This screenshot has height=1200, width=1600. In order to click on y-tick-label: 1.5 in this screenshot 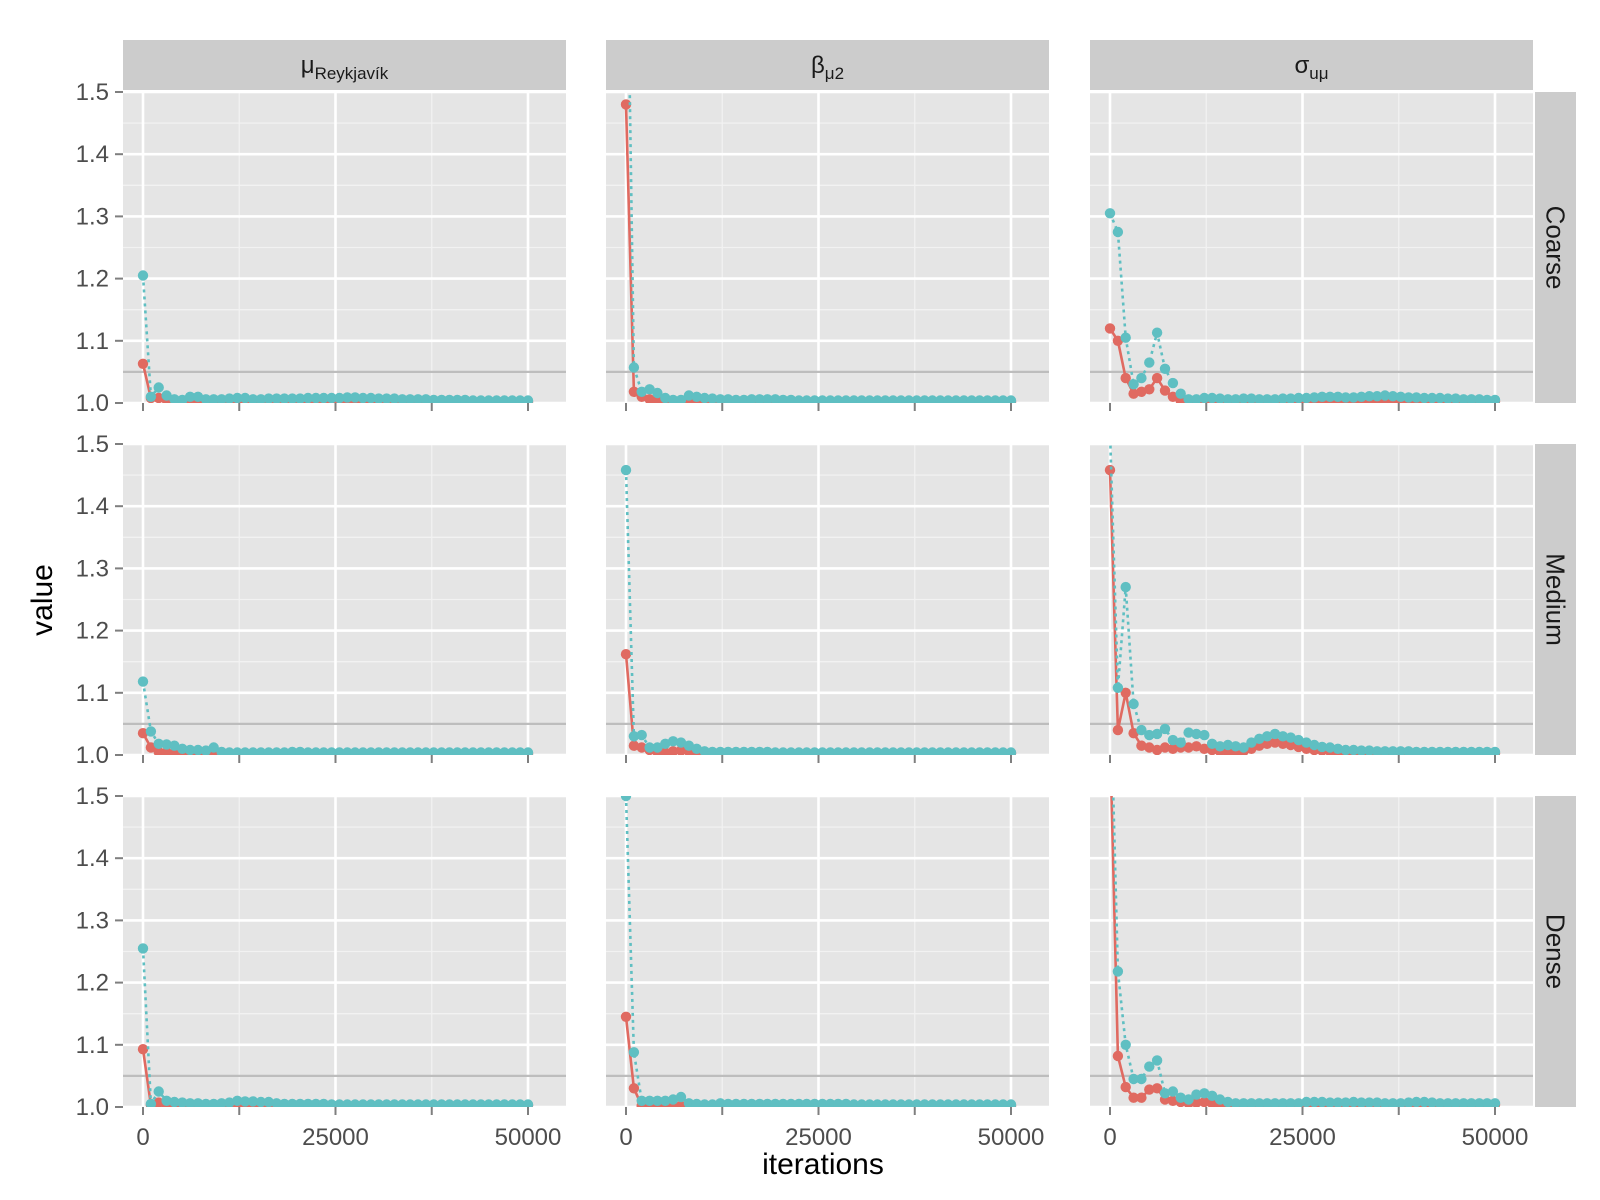, I will do `click(92, 796)`.